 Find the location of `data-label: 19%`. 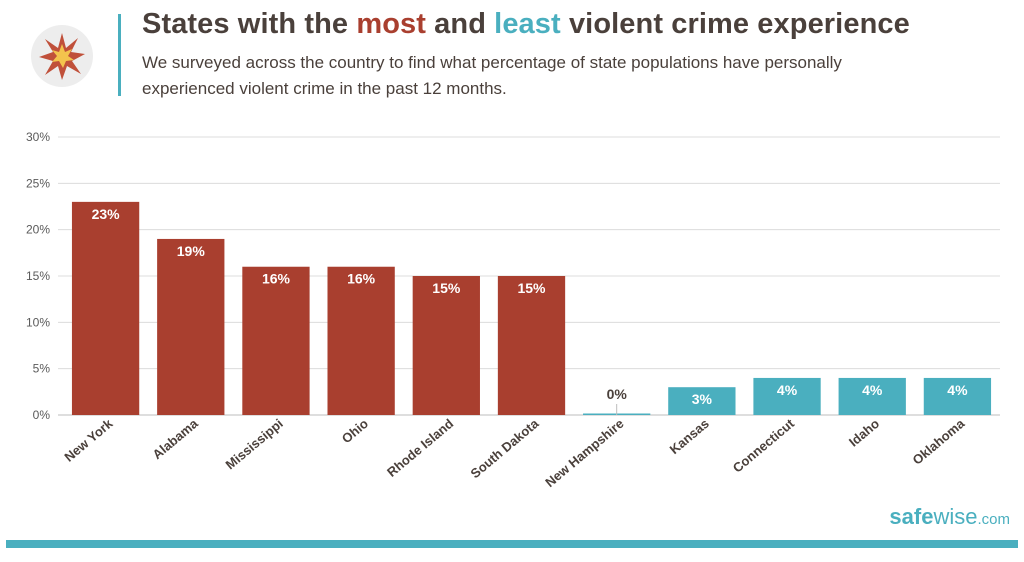

data-label: 19% is located at coordinates (191, 251).